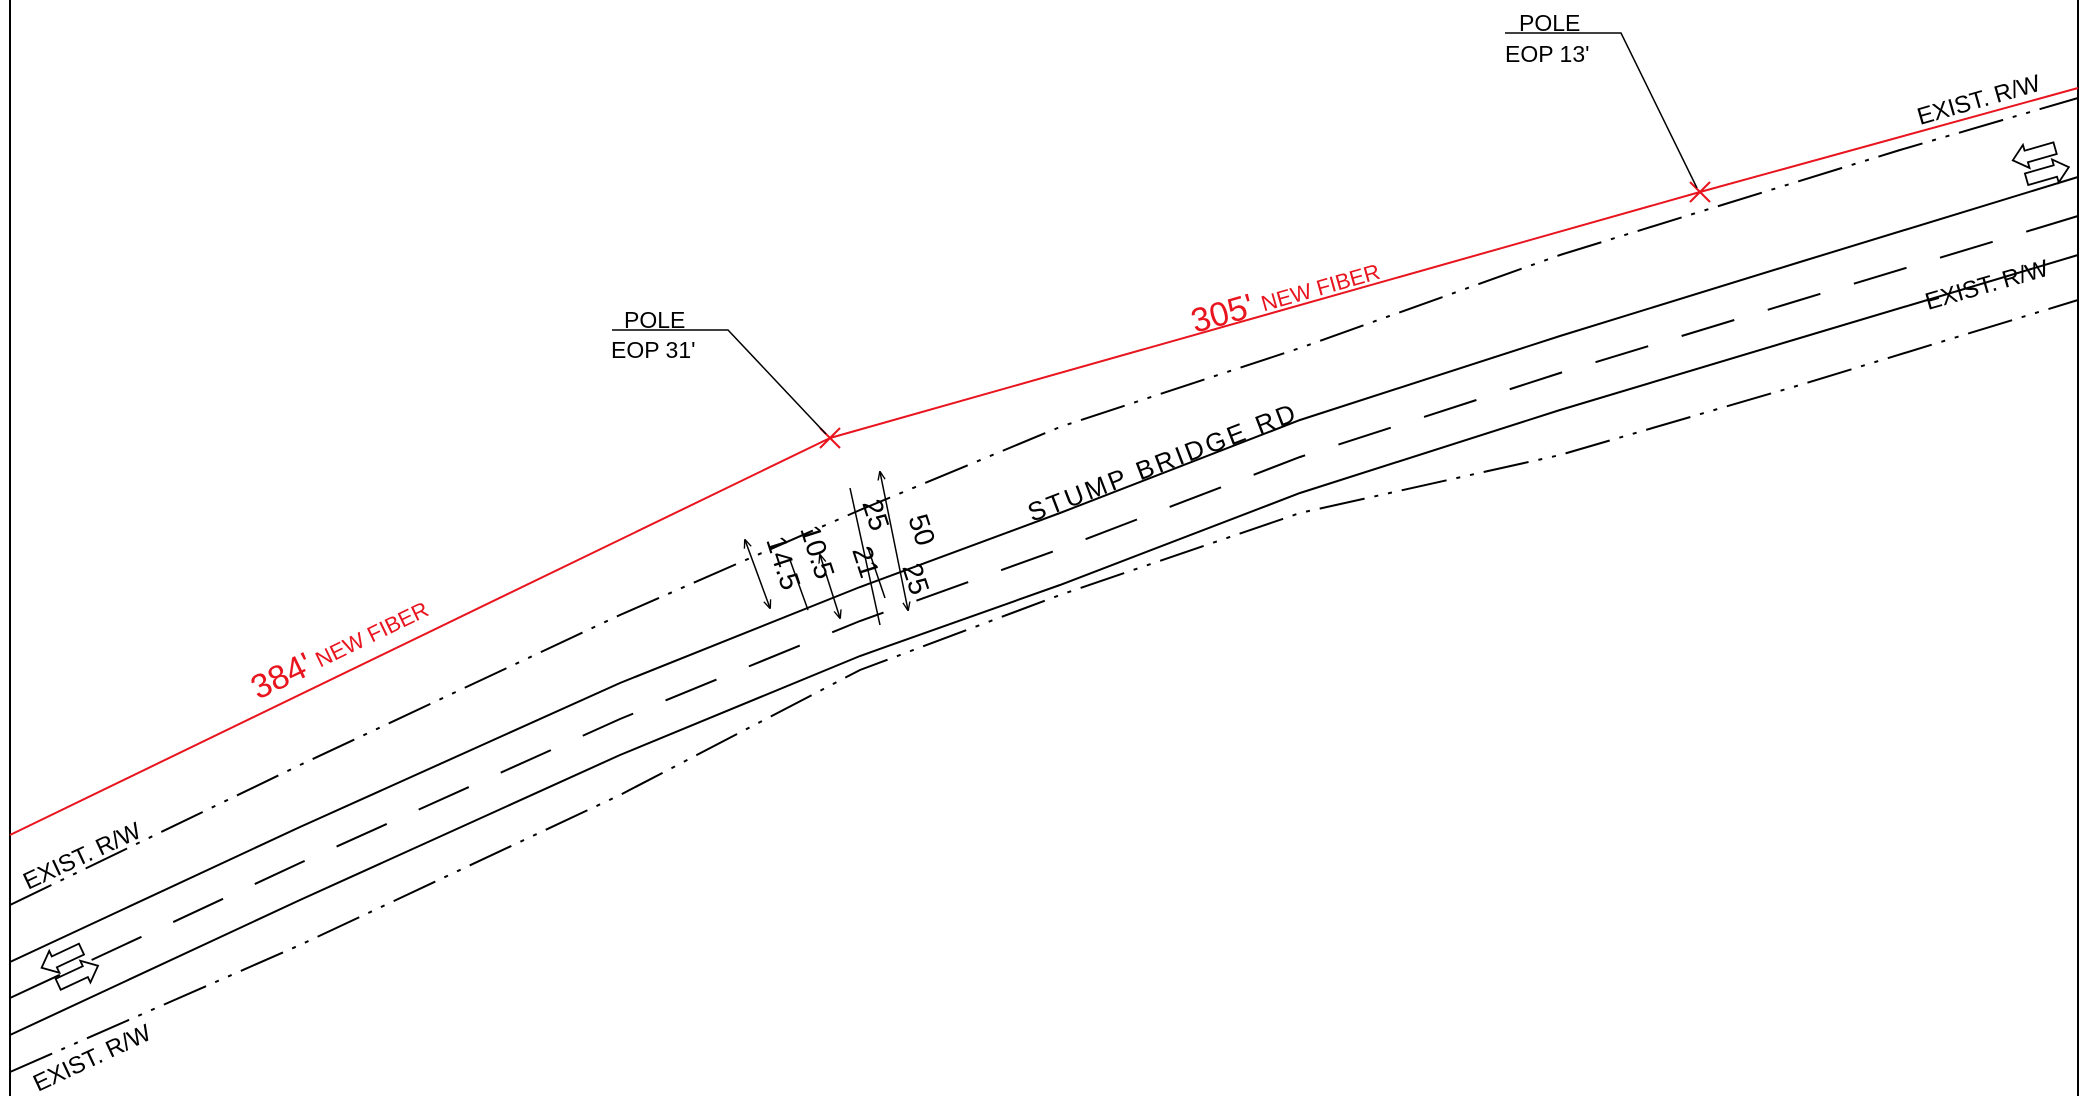 This screenshot has height=1096, width=2089. Describe the element at coordinates (338, 652) in the screenshot. I see `fiber-label-384: 384' NEW FIBER` at that location.